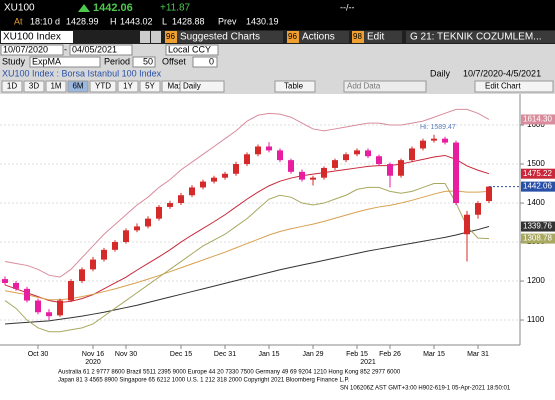  I want to click on range-button-label: 1Y, so click(128, 86).